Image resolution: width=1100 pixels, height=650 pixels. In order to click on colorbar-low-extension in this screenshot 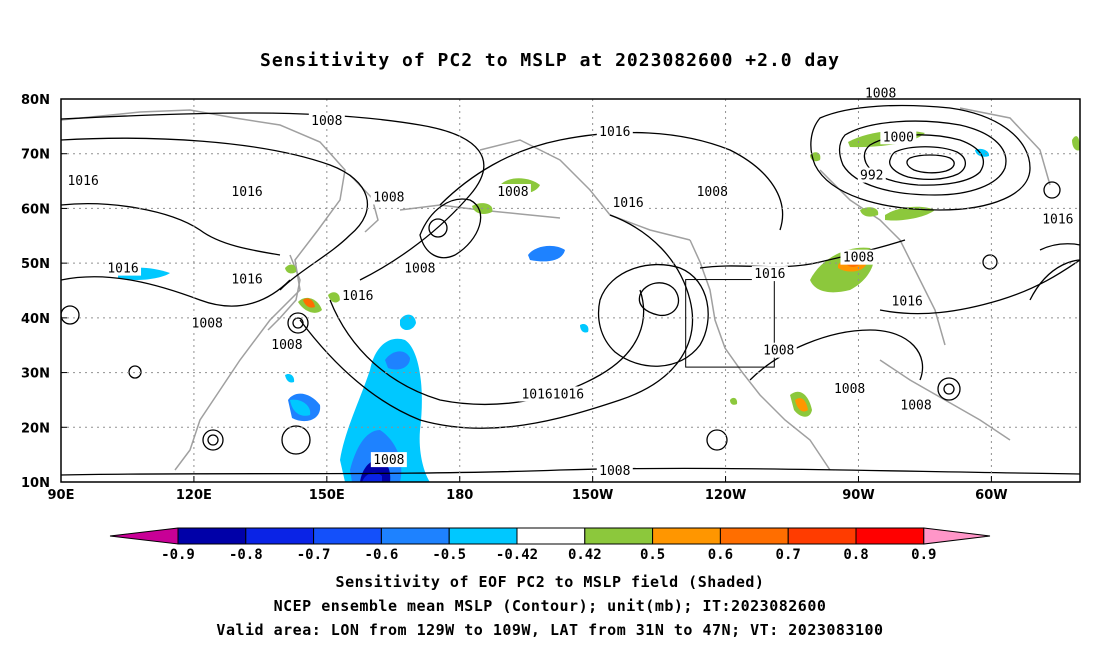, I will do `click(144, 536)`.